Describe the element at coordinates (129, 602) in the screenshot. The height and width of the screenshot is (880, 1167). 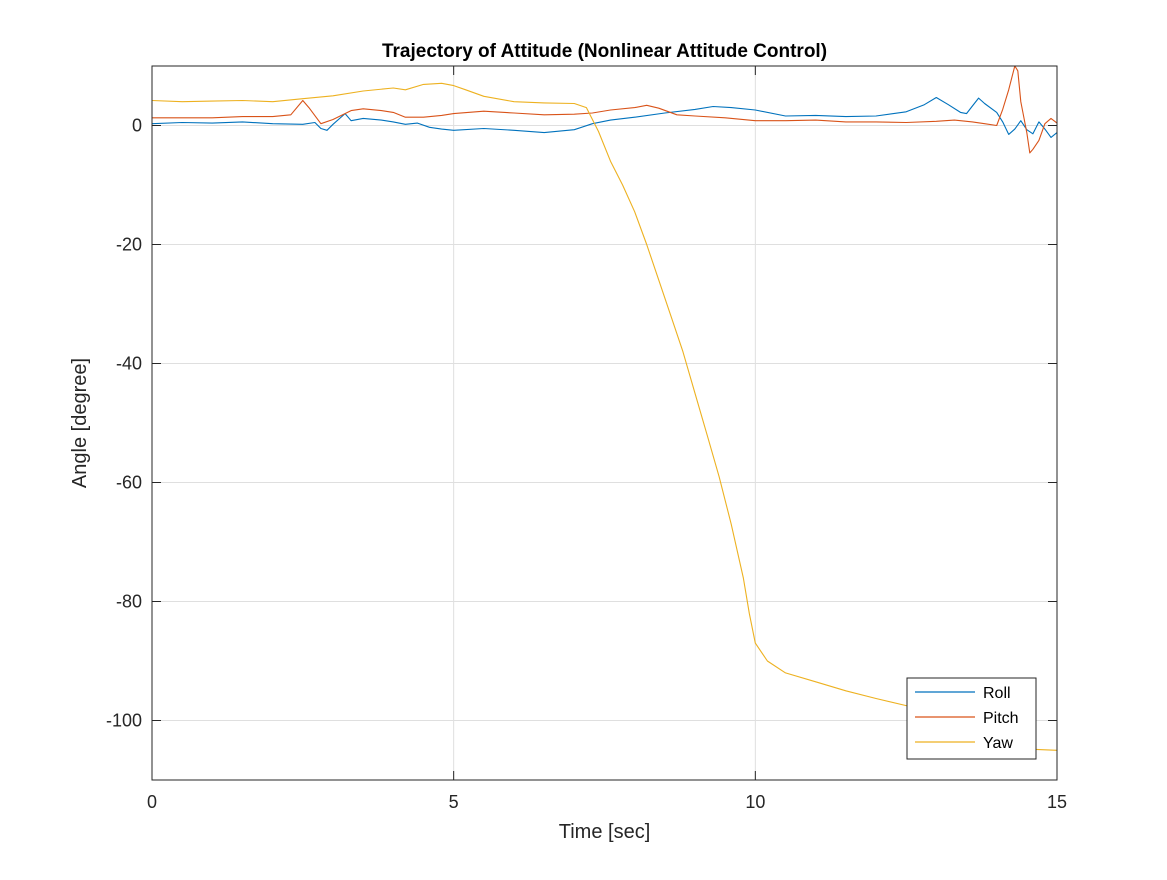
I see `y-tick-label: -80` at that location.